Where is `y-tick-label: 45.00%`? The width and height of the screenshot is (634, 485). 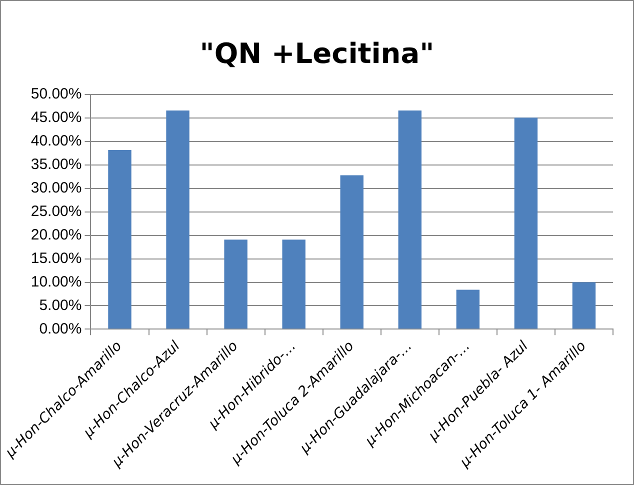 y-tick-label: 45.00% is located at coordinates (56, 117).